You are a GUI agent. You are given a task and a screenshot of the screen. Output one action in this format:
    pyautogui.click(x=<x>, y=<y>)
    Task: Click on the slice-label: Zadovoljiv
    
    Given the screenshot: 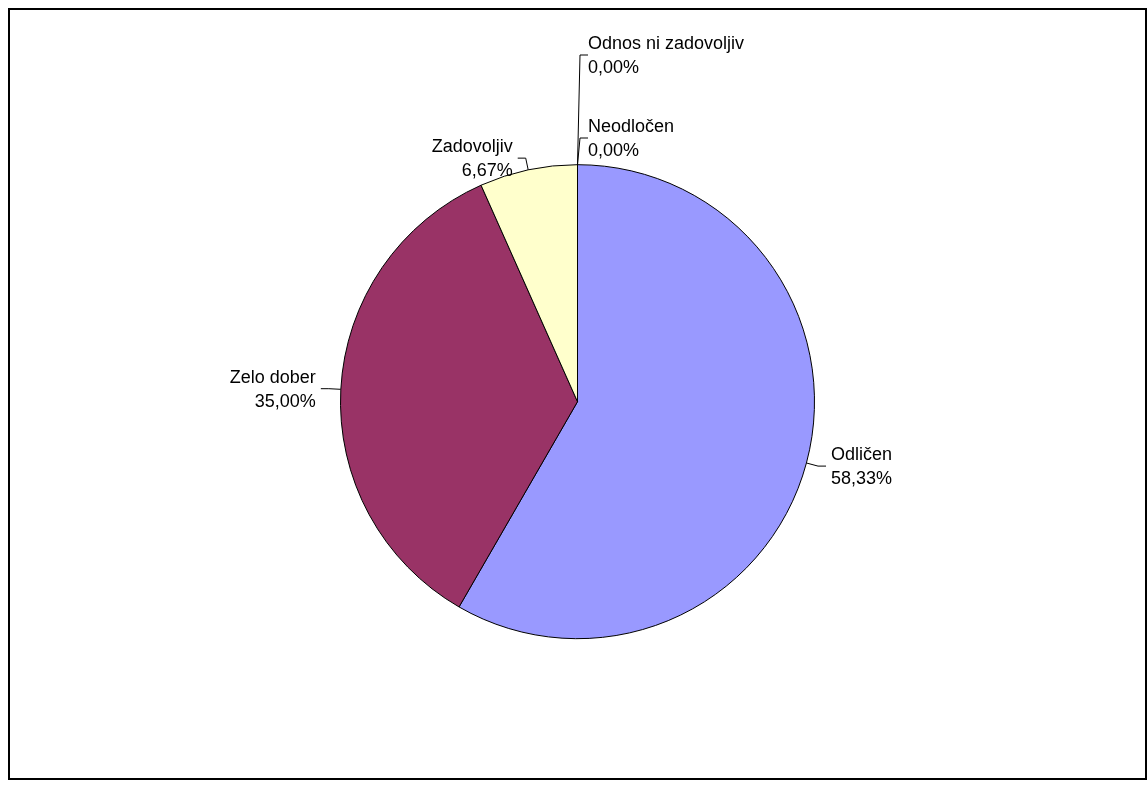 What is the action you would take?
    pyautogui.click(x=472, y=146)
    